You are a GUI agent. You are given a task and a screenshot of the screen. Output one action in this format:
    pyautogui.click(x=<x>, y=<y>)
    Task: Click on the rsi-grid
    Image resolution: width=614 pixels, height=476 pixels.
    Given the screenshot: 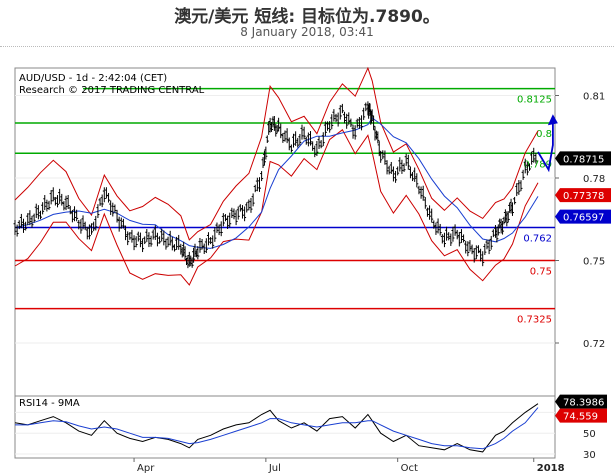 What is the action you would take?
    pyautogui.click(x=285, y=433)
    